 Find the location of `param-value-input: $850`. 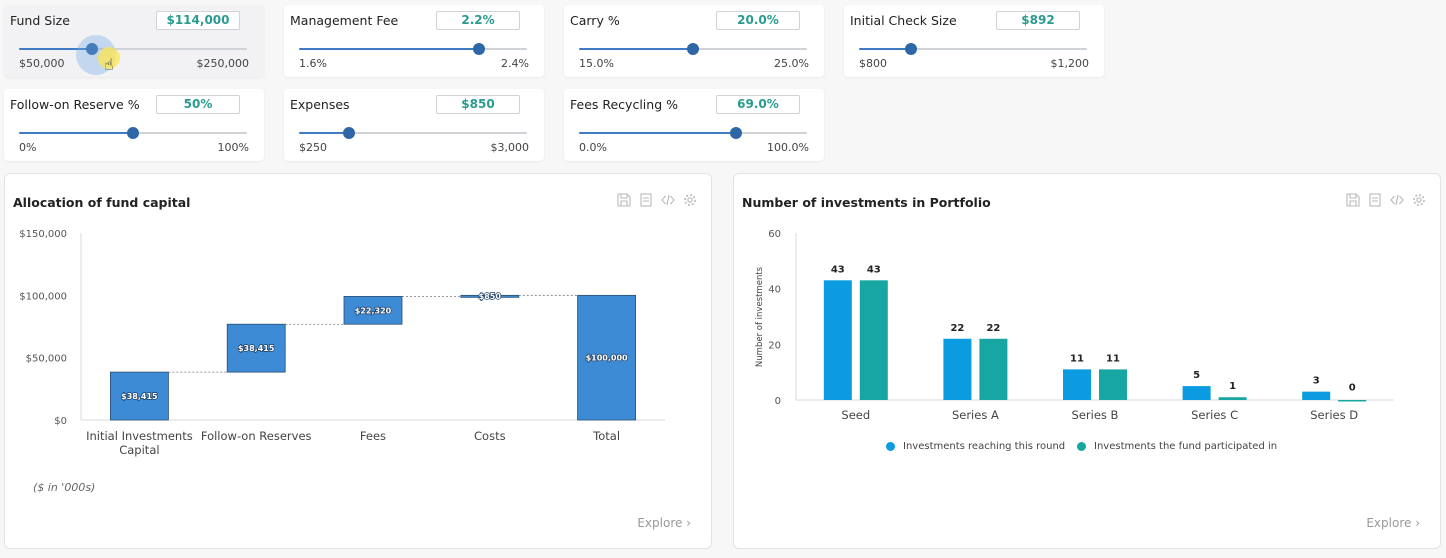

param-value-input: $850 is located at coordinates (478, 104).